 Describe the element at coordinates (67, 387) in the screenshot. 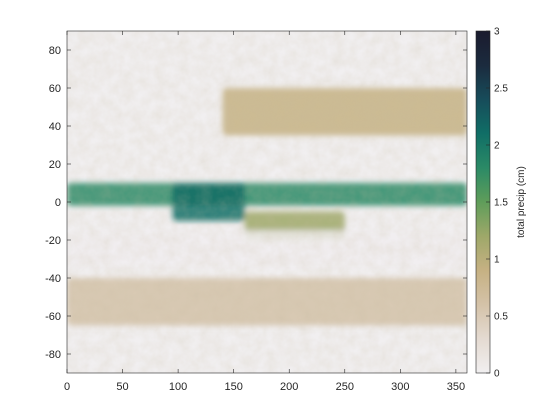

I see `x-tick-label: 0` at that location.